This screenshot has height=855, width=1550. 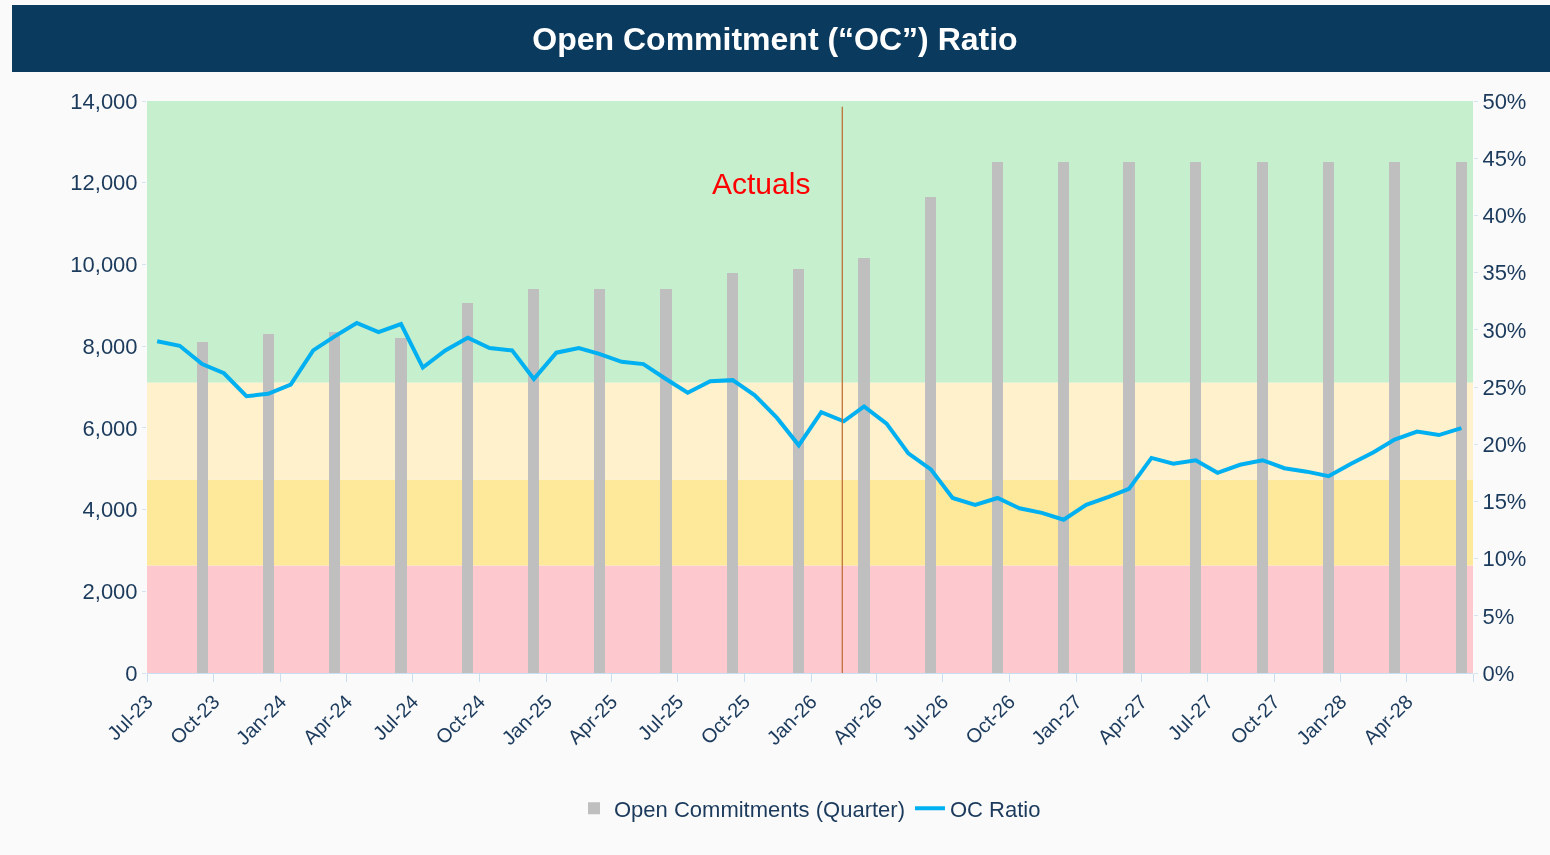 What do you see at coordinates (759, 809) in the screenshot?
I see `legend-label: Open Commitments (Quarter)` at bounding box center [759, 809].